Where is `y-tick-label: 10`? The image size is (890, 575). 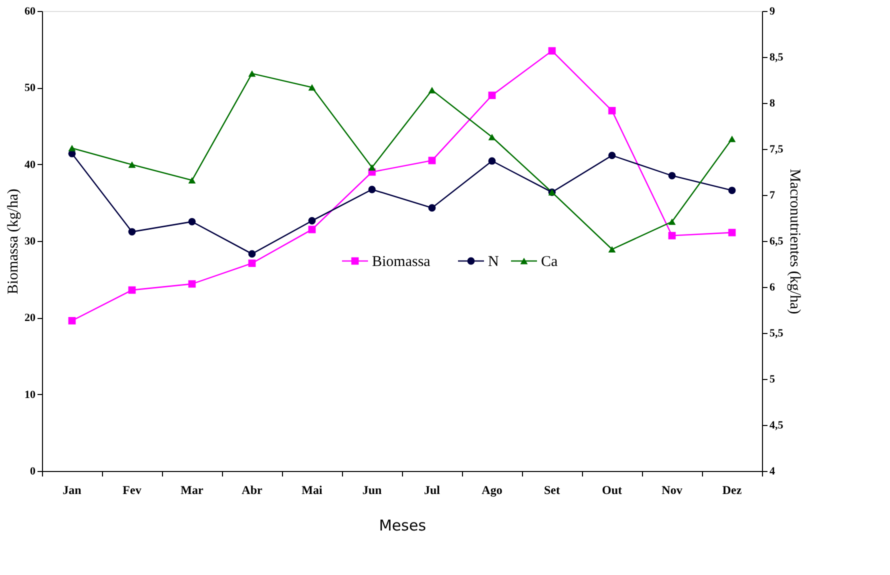
y-tick-label: 10 is located at coordinates (30, 394).